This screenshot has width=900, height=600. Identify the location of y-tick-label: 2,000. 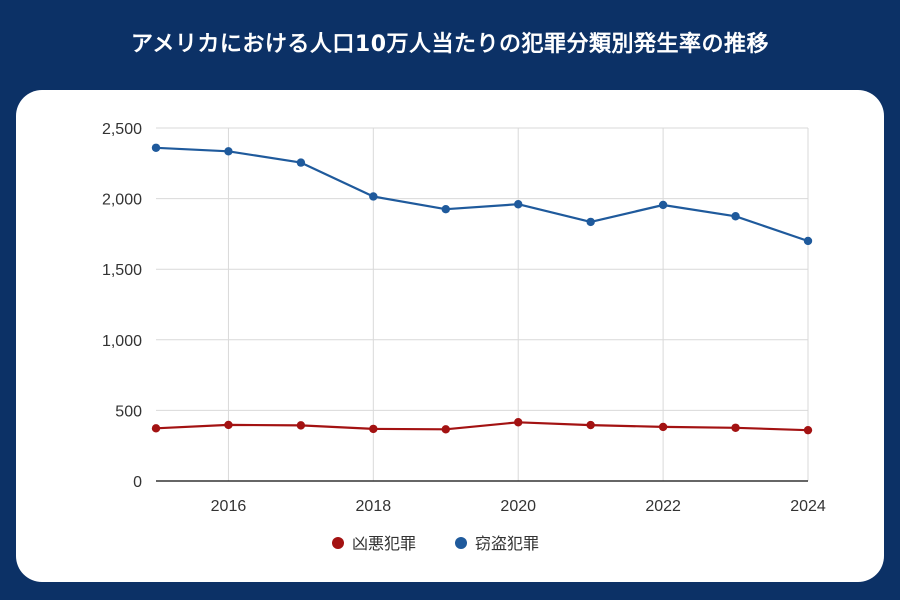
(122, 200).